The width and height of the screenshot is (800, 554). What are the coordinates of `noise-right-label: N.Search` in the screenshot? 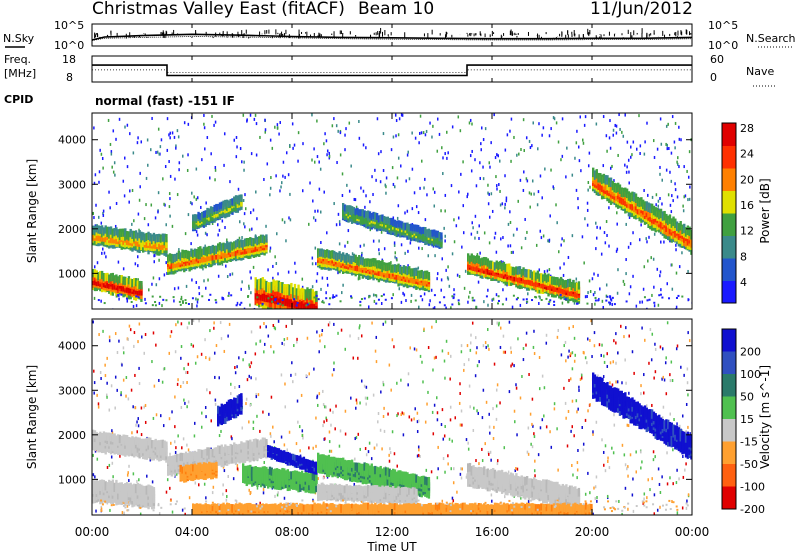 It's located at (771, 38).